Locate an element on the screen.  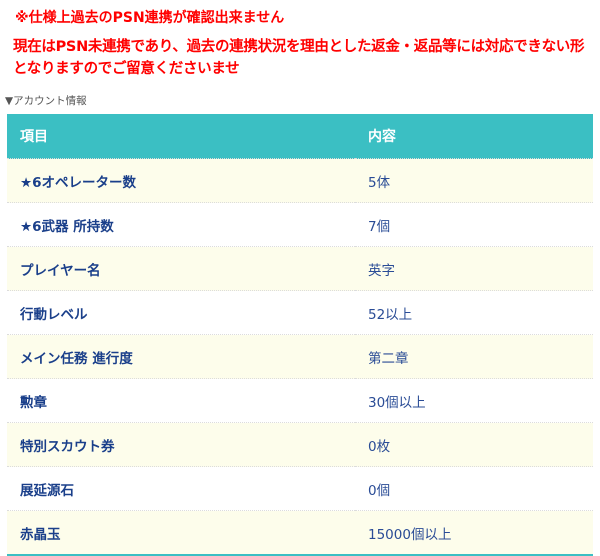
row-item: プレイヤー名 is located at coordinates (181, 268).